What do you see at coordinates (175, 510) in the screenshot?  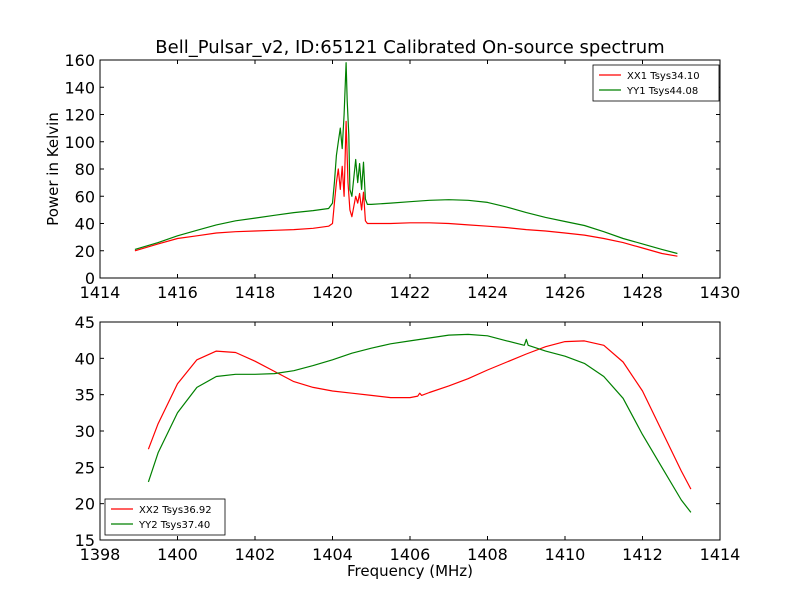 I see `bottom-legend-label-1: XX2 Tsys36.92` at bounding box center [175, 510].